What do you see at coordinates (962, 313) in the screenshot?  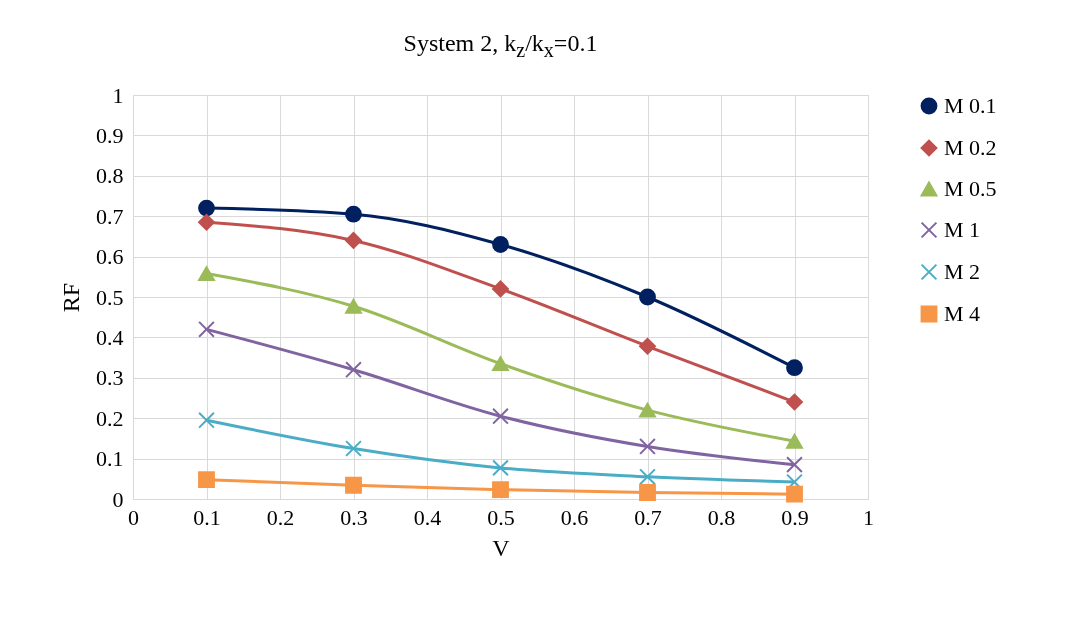 I see `legend-label: M 4` at bounding box center [962, 313].